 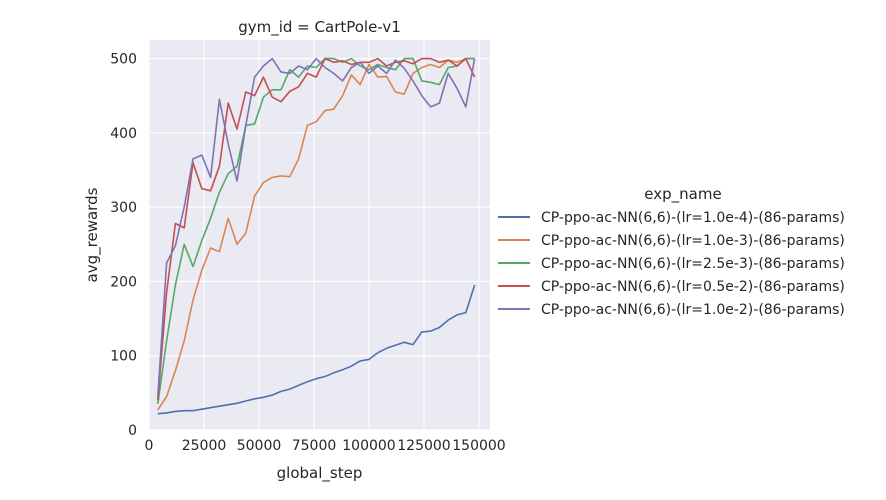 What do you see at coordinates (123, 60) in the screenshot?
I see `y-tick-label: 500` at bounding box center [123, 60].